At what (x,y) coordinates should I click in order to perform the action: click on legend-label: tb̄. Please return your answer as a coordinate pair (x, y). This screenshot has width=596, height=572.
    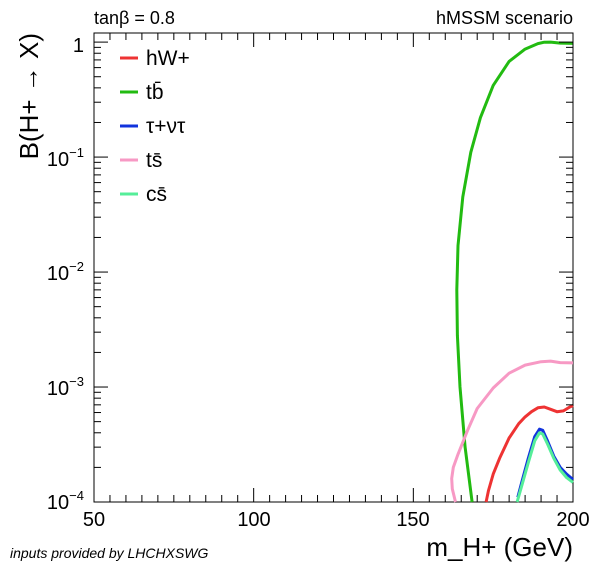
    Looking at the image, I should click on (155, 92).